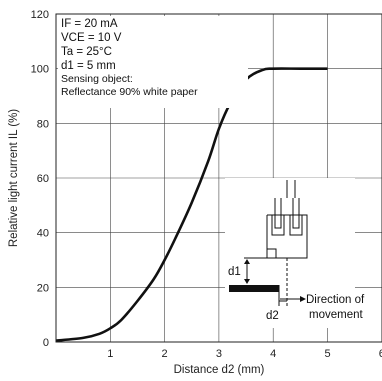 This screenshot has width=382, height=381. Describe the element at coordinates (219, 354) in the screenshot. I see `x-tick-label: 3` at that location.